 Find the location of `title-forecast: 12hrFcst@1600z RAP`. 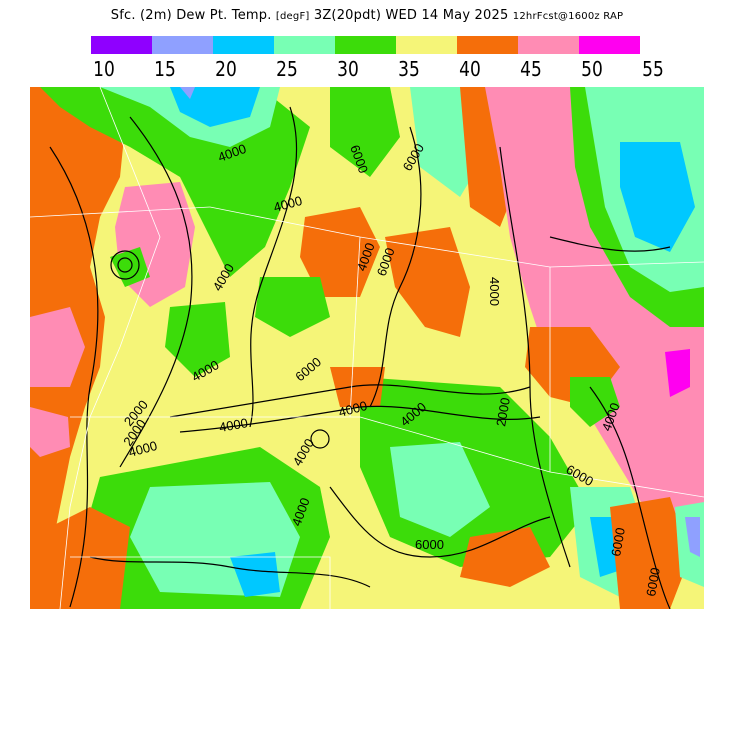

title-forecast: 12hrFcst@1600z RAP is located at coordinates (568, 16).